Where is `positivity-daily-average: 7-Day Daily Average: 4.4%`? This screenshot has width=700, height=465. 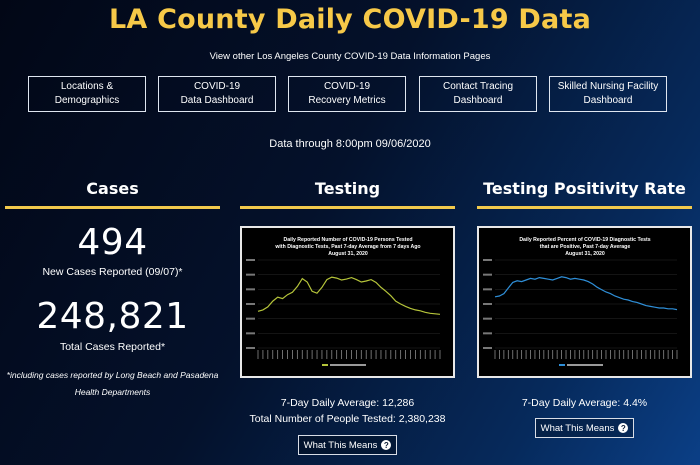
positivity-daily-average: 7-Day Daily Average: 4.4% is located at coordinates (584, 403).